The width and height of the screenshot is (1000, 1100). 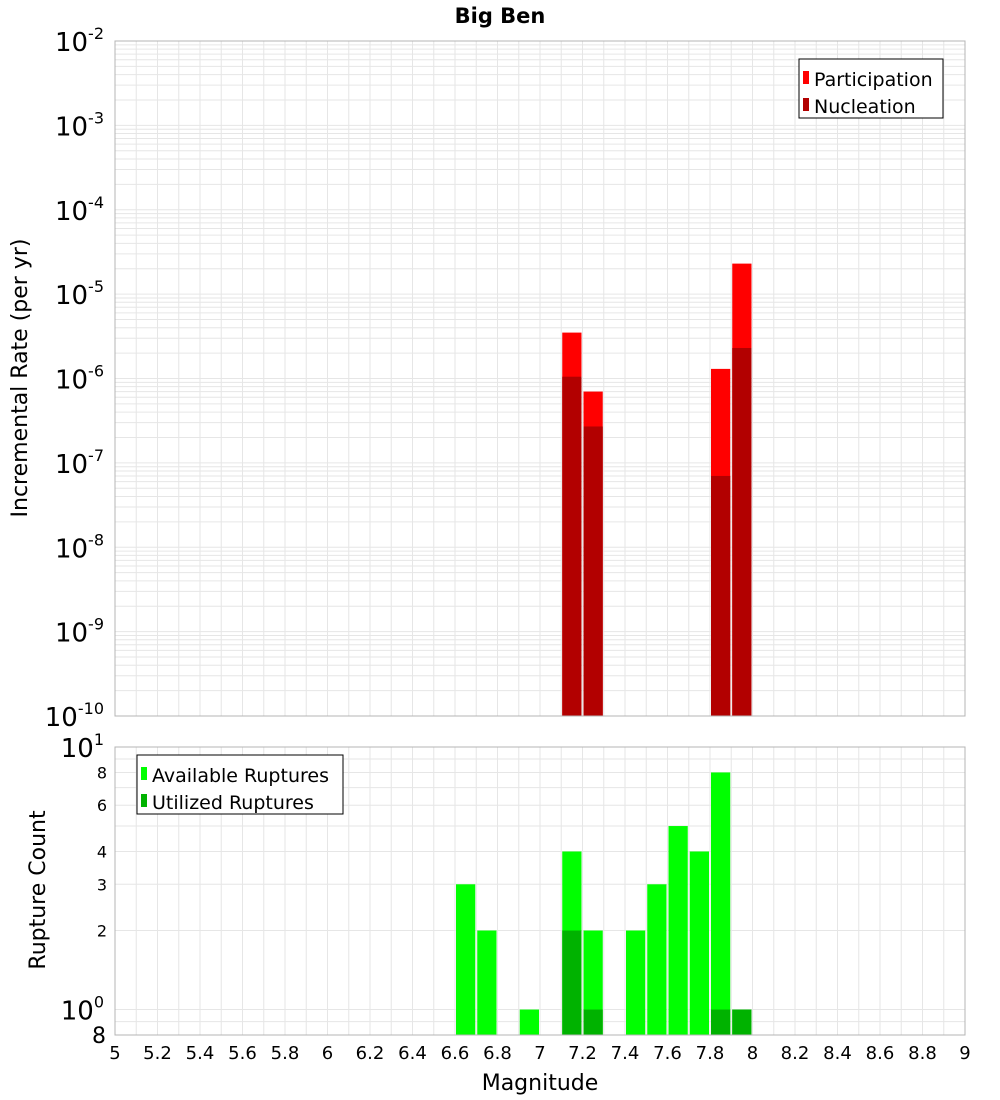 What do you see at coordinates (327, 1053) in the screenshot?
I see `x-tick-label: 6` at bounding box center [327, 1053].